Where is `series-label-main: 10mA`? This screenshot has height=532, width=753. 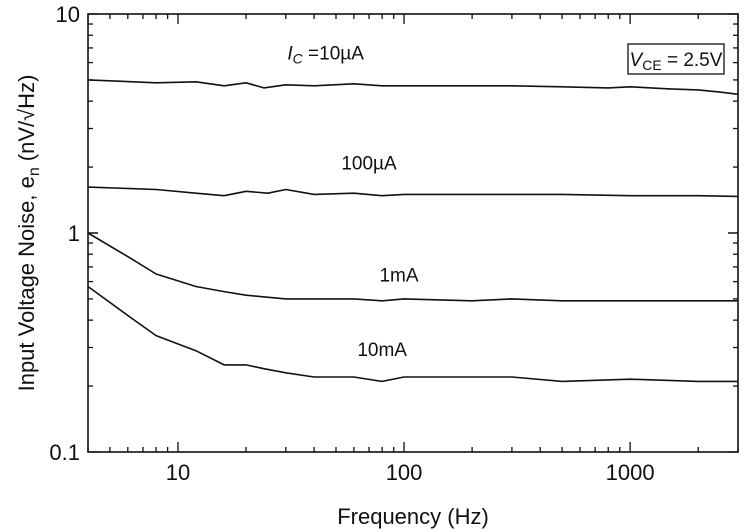
series-label-main: 10mA is located at coordinates (382, 350).